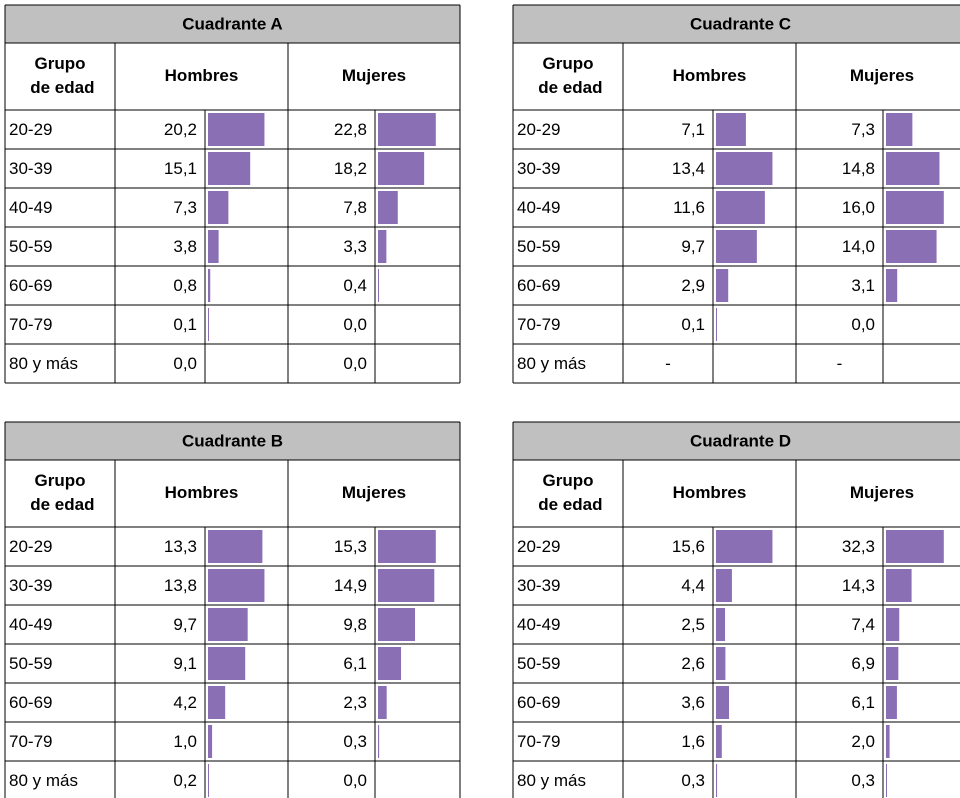  I want to click on value-cell: 13,4, so click(688, 168).